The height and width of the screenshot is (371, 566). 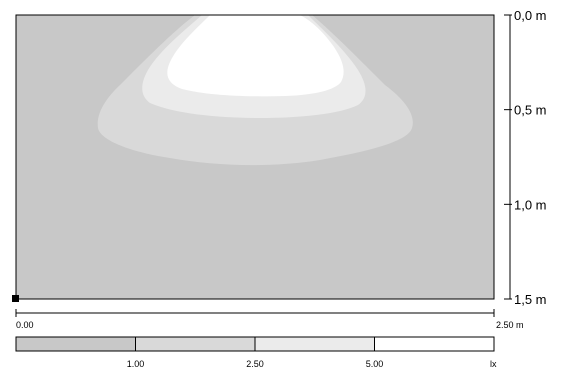 What do you see at coordinates (375, 364) in the screenshot?
I see `legend-value-label: 5.00` at bounding box center [375, 364].